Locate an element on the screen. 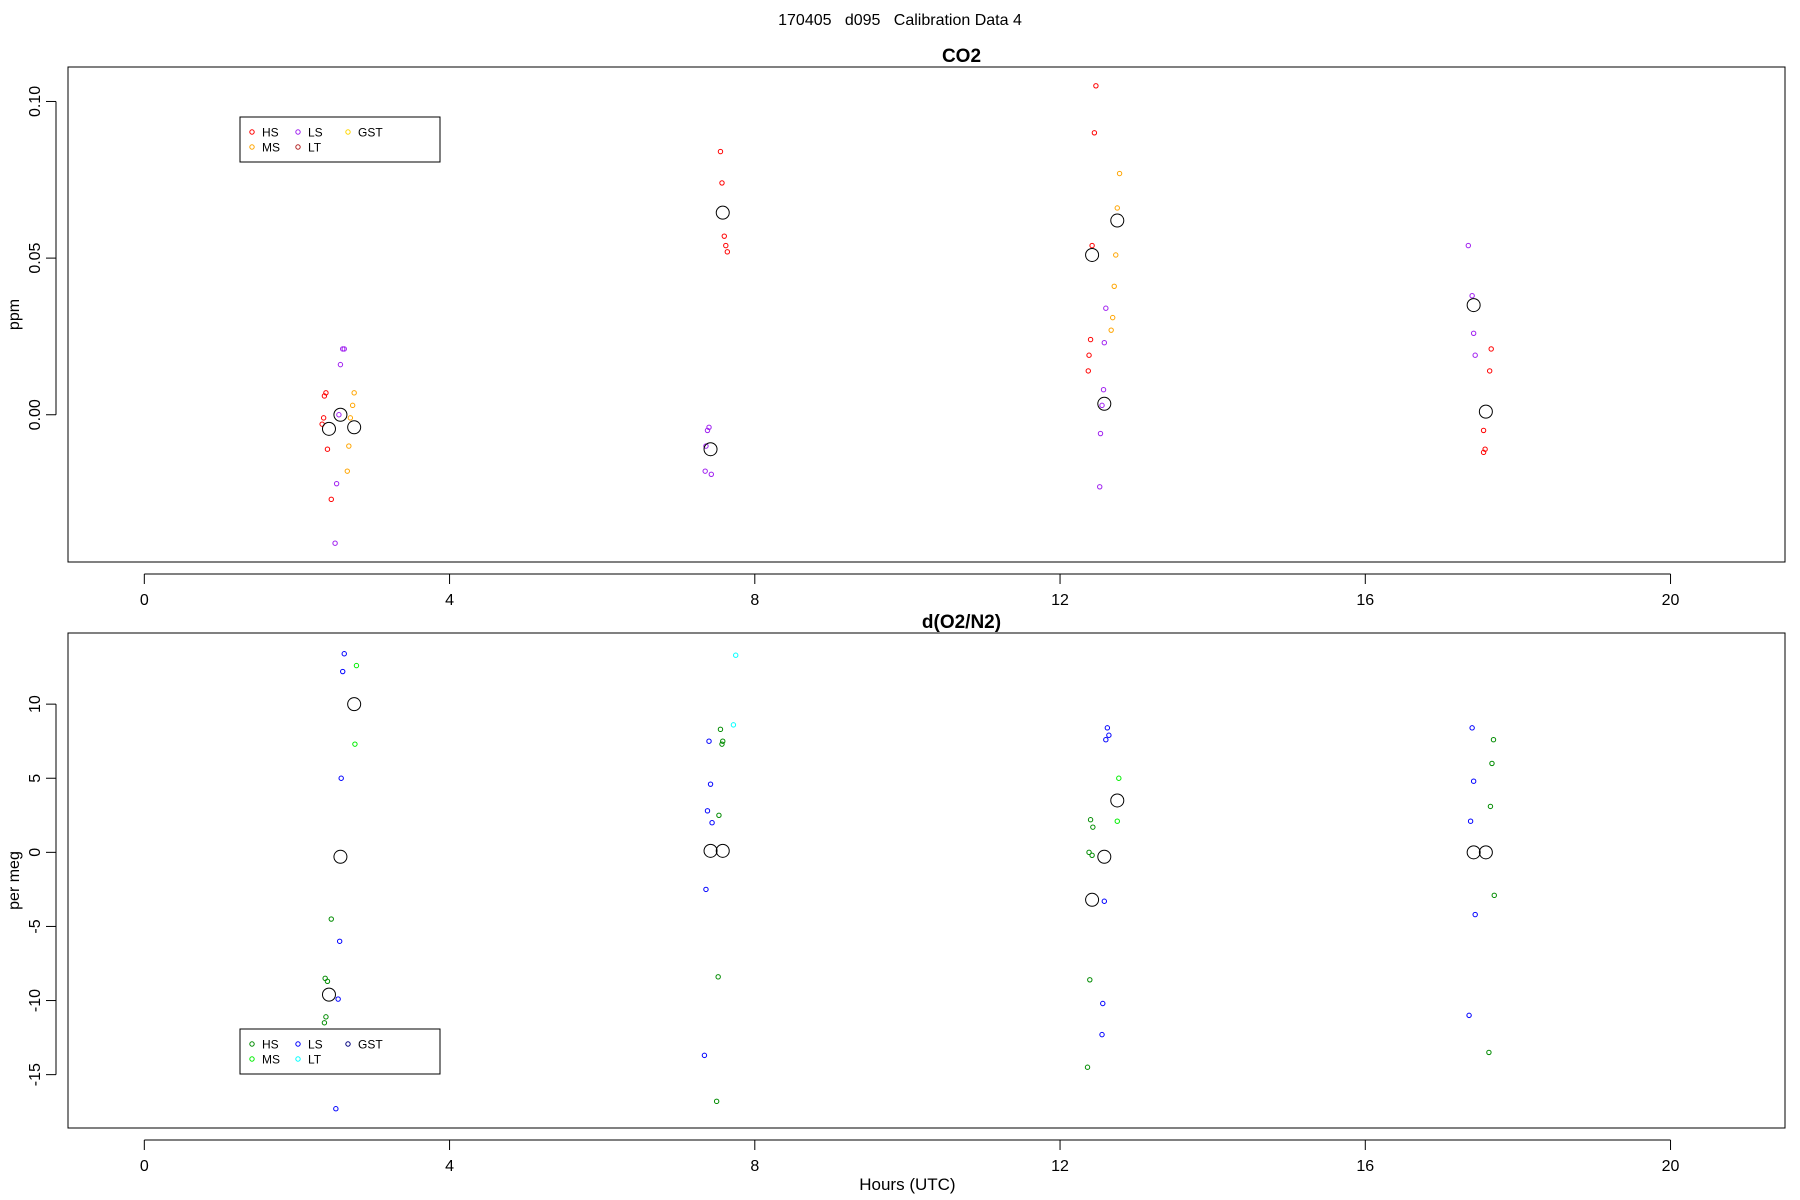  y-tick-label: -15 is located at coordinates (35, 1074).